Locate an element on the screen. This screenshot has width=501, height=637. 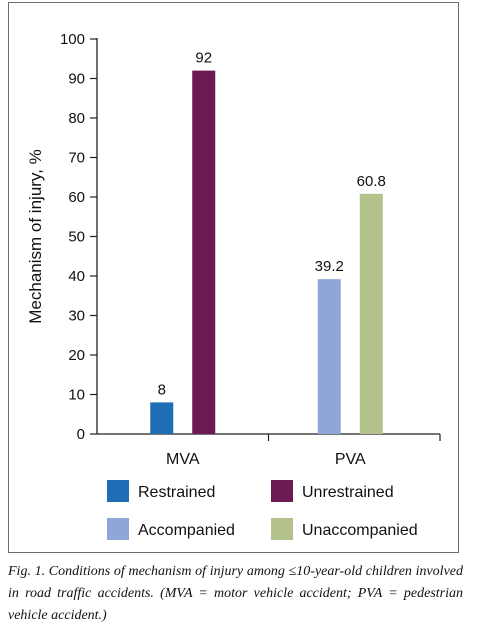
x-category-label: MVA is located at coordinates (183, 459).